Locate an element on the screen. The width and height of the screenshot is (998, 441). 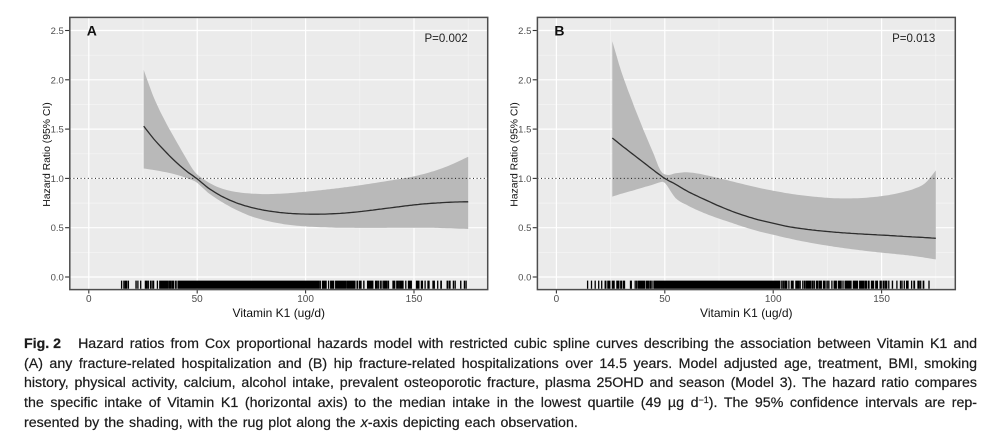
svg-text: P=0.002 is located at coordinates (446, 39).